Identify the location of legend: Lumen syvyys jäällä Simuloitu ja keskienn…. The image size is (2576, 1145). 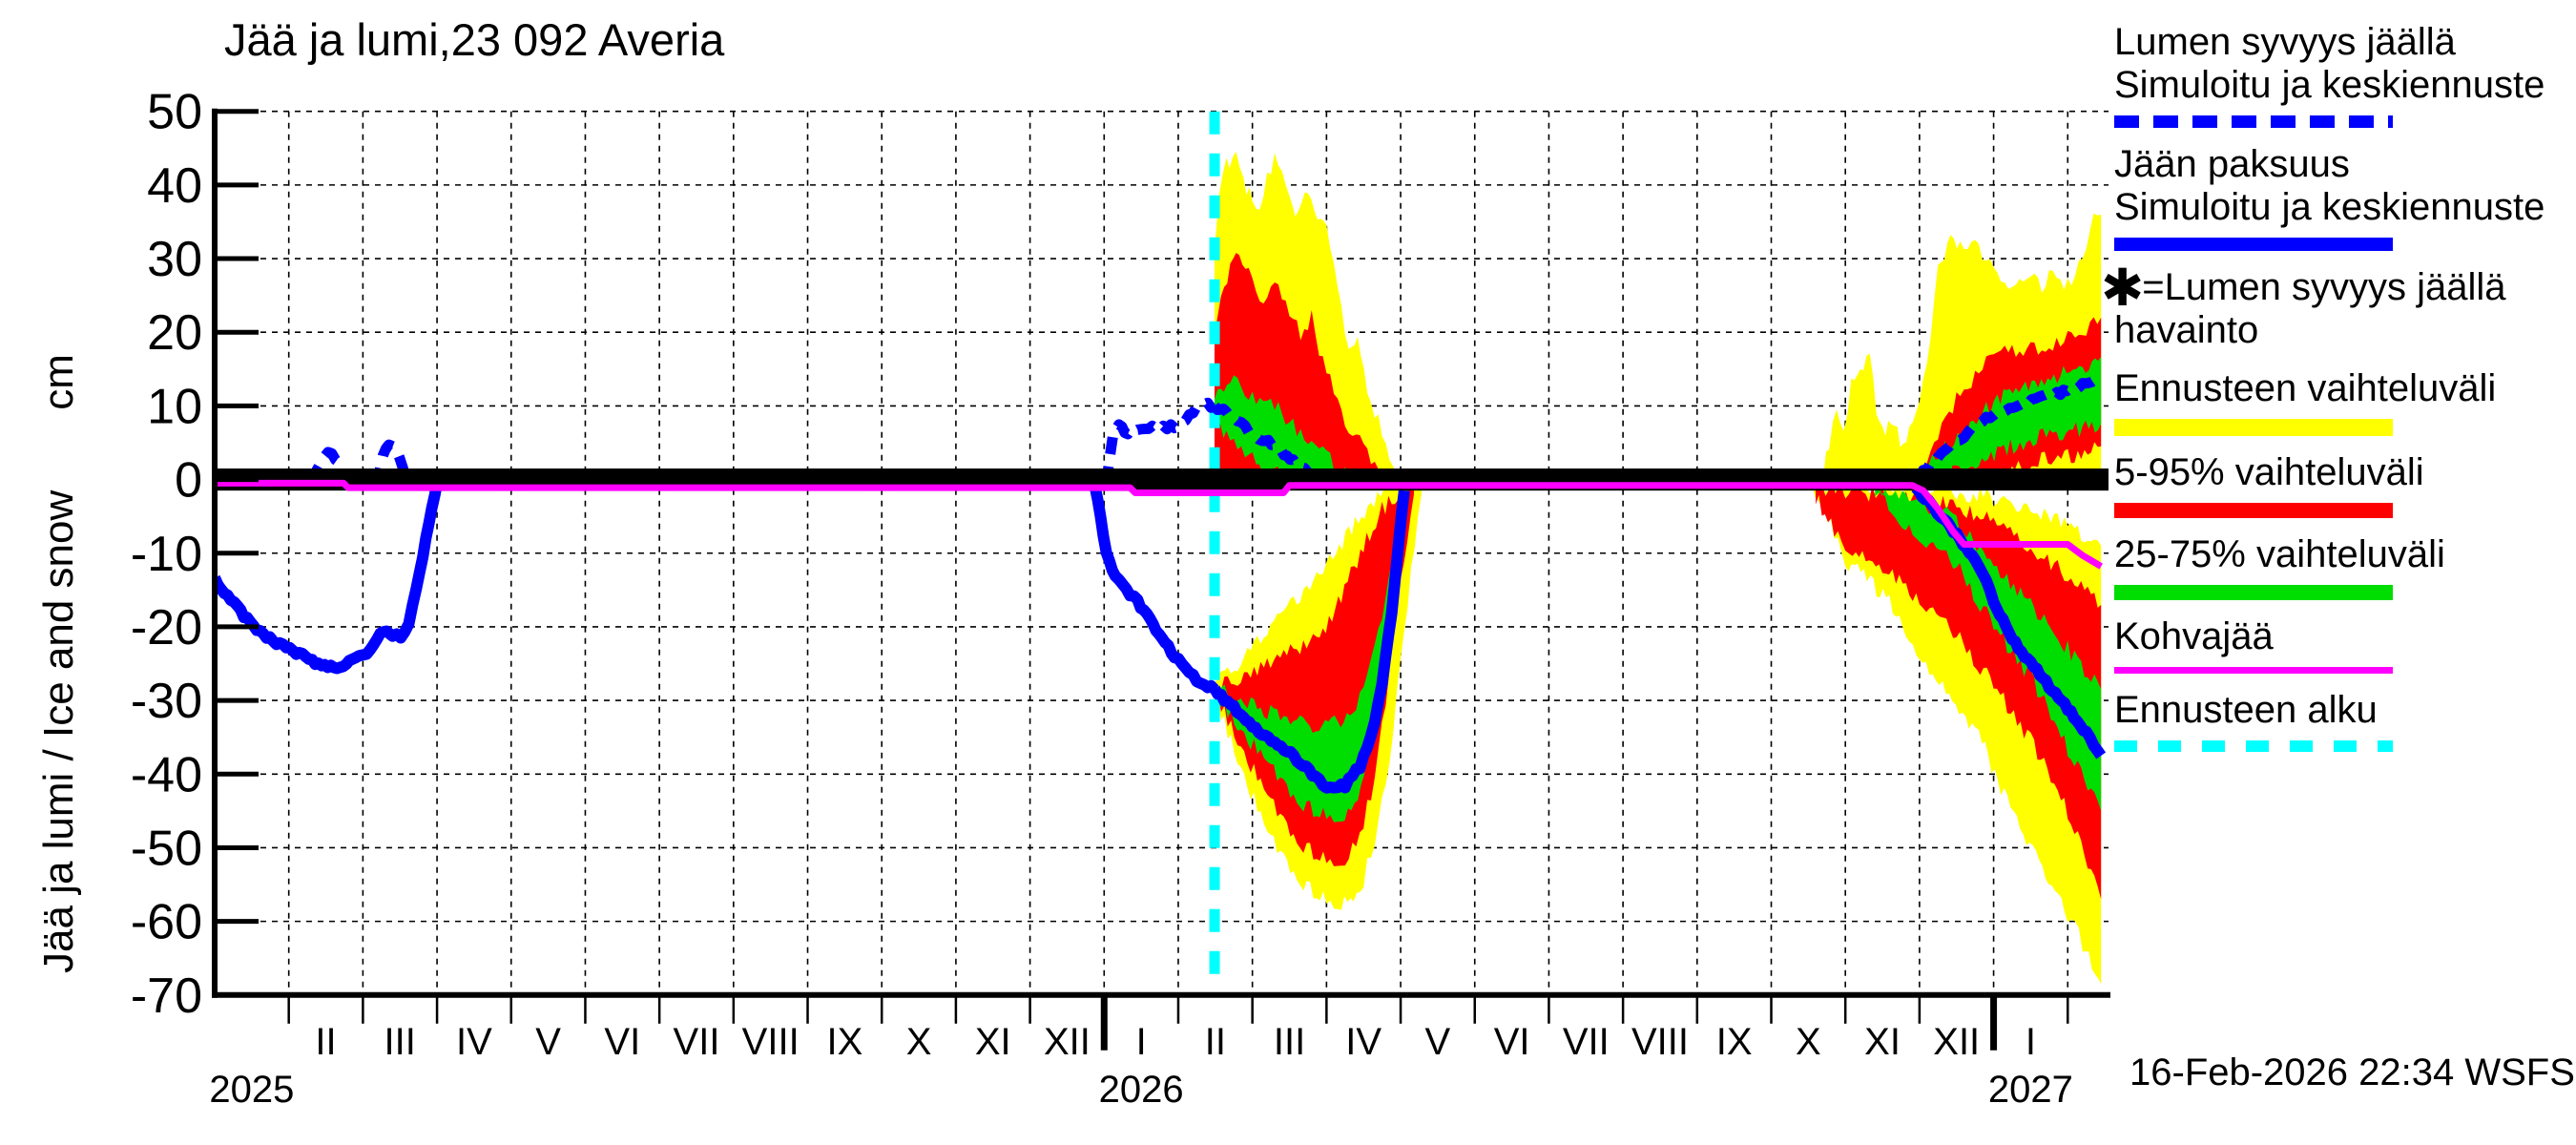
(2335, 394).